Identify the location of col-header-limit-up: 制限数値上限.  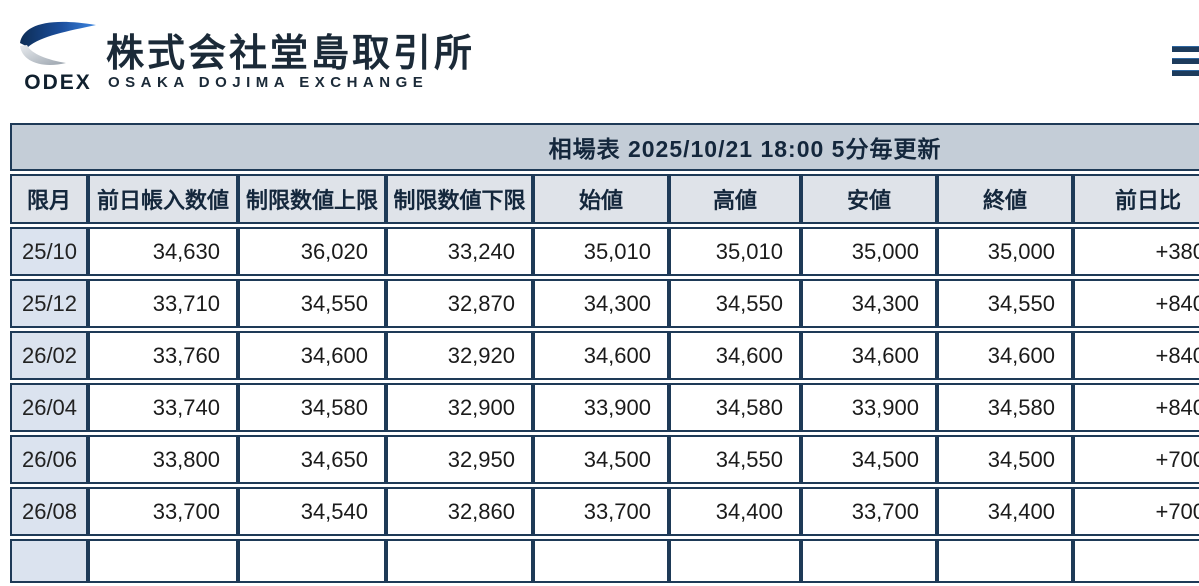
(312, 199).